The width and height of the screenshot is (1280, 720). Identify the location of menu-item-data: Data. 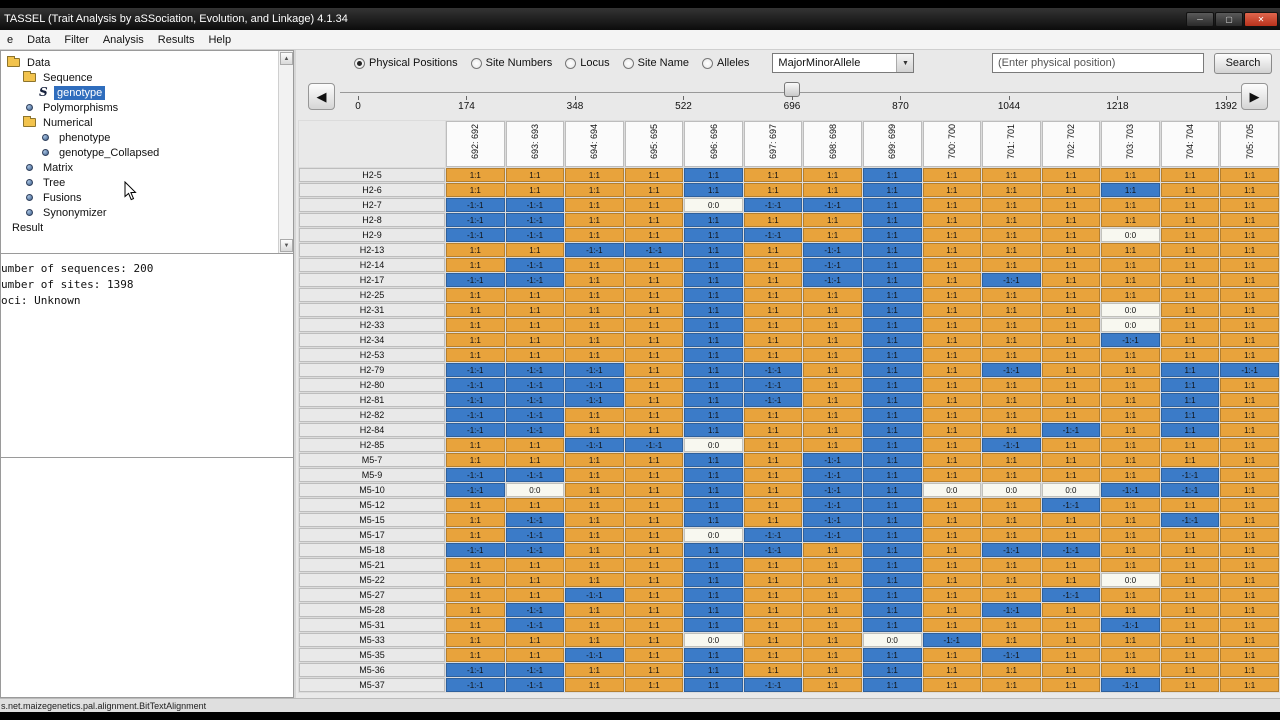
(39, 39).